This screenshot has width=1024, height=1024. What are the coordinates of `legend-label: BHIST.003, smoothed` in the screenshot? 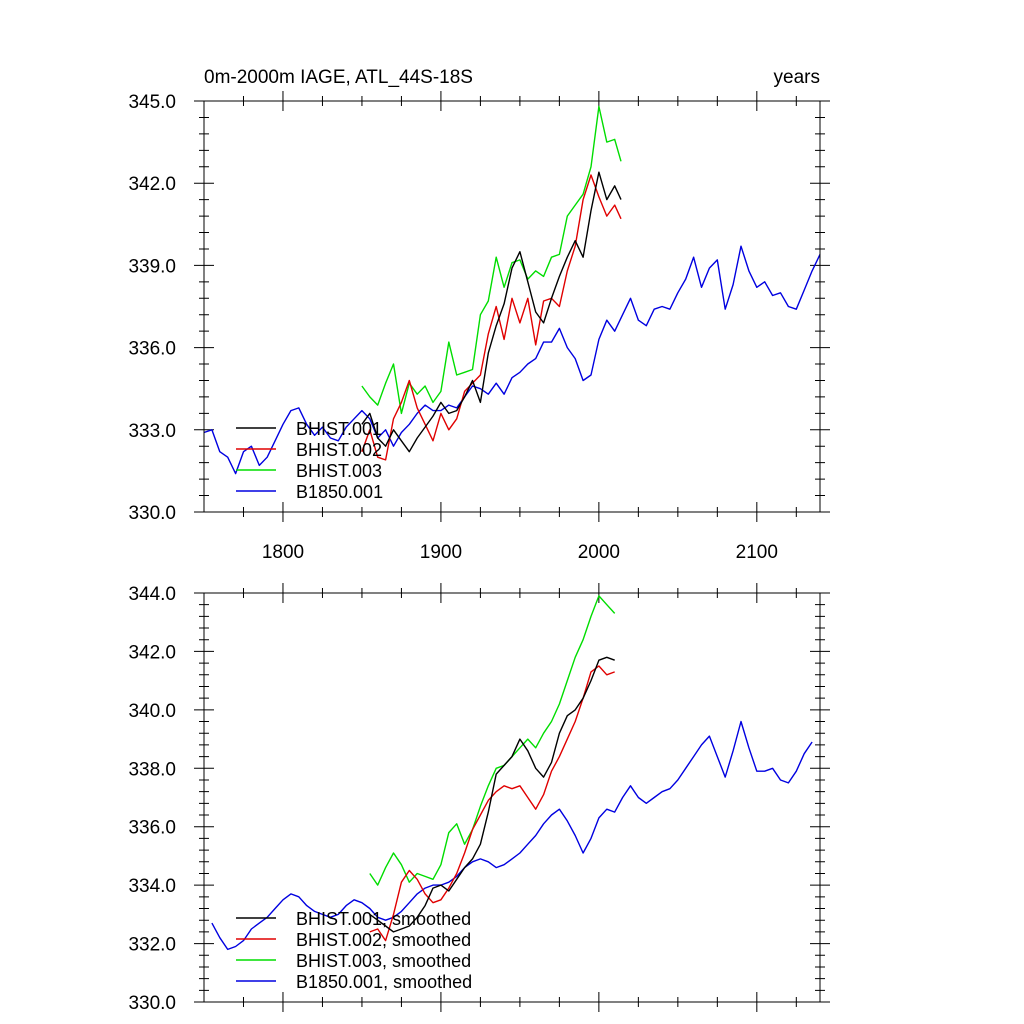 It's located at (383, 961).